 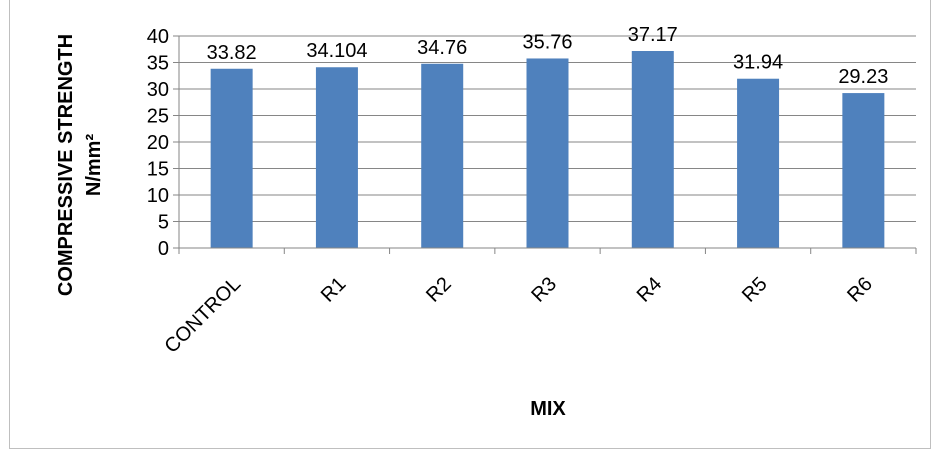 What do you see at coordinates (336, 51) in the screenshot?
I see `data-label: 34.104` at bounding box center [336, 51].